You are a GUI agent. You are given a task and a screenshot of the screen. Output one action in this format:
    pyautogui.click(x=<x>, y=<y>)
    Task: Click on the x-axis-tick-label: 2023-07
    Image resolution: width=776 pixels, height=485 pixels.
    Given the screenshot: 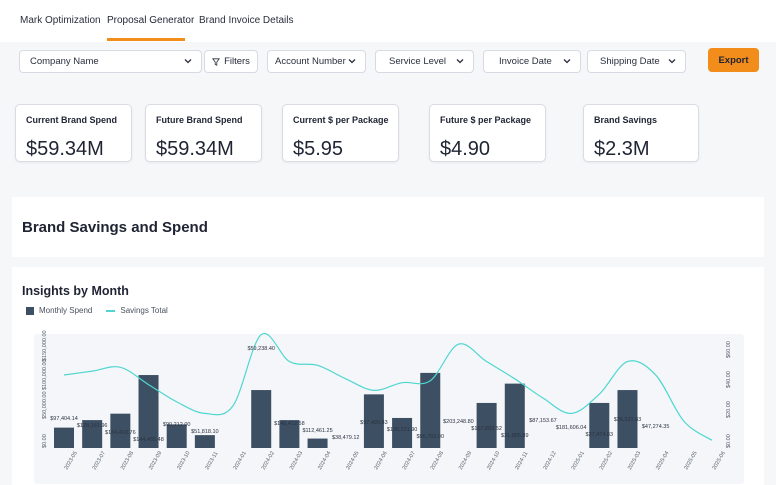 What is the action you would take?
    pyautogui.click(x=99, y=461)
    